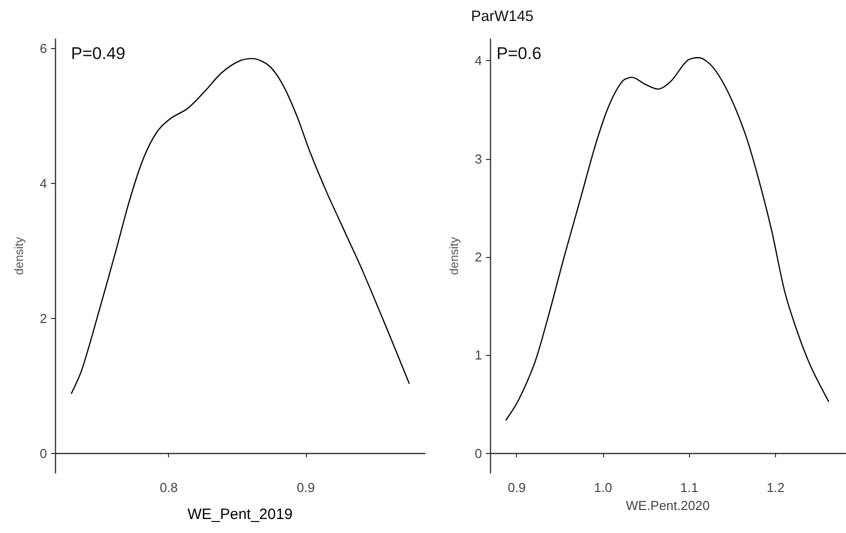 The image size is (846, 533). I want to click on annotation: P=0.49, so click(98, 53).